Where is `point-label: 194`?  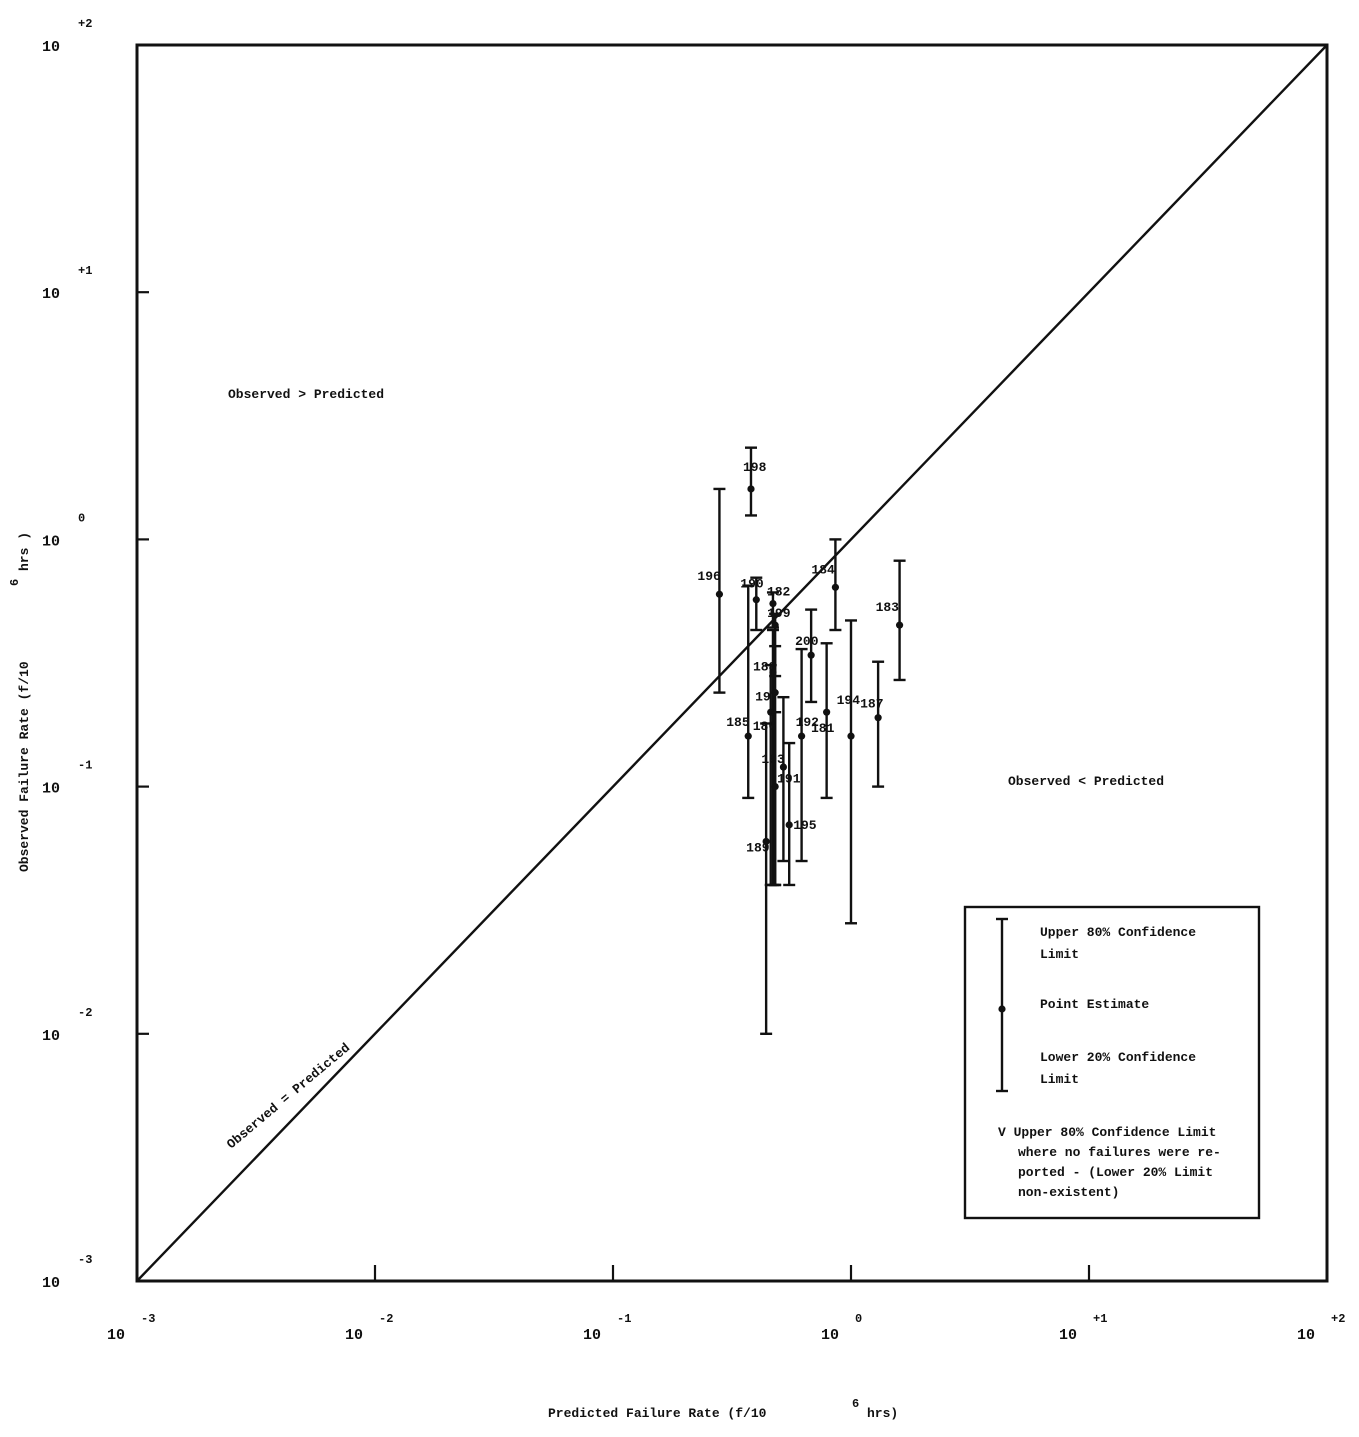
point-label: 194 is located at coordinates (849, 700).